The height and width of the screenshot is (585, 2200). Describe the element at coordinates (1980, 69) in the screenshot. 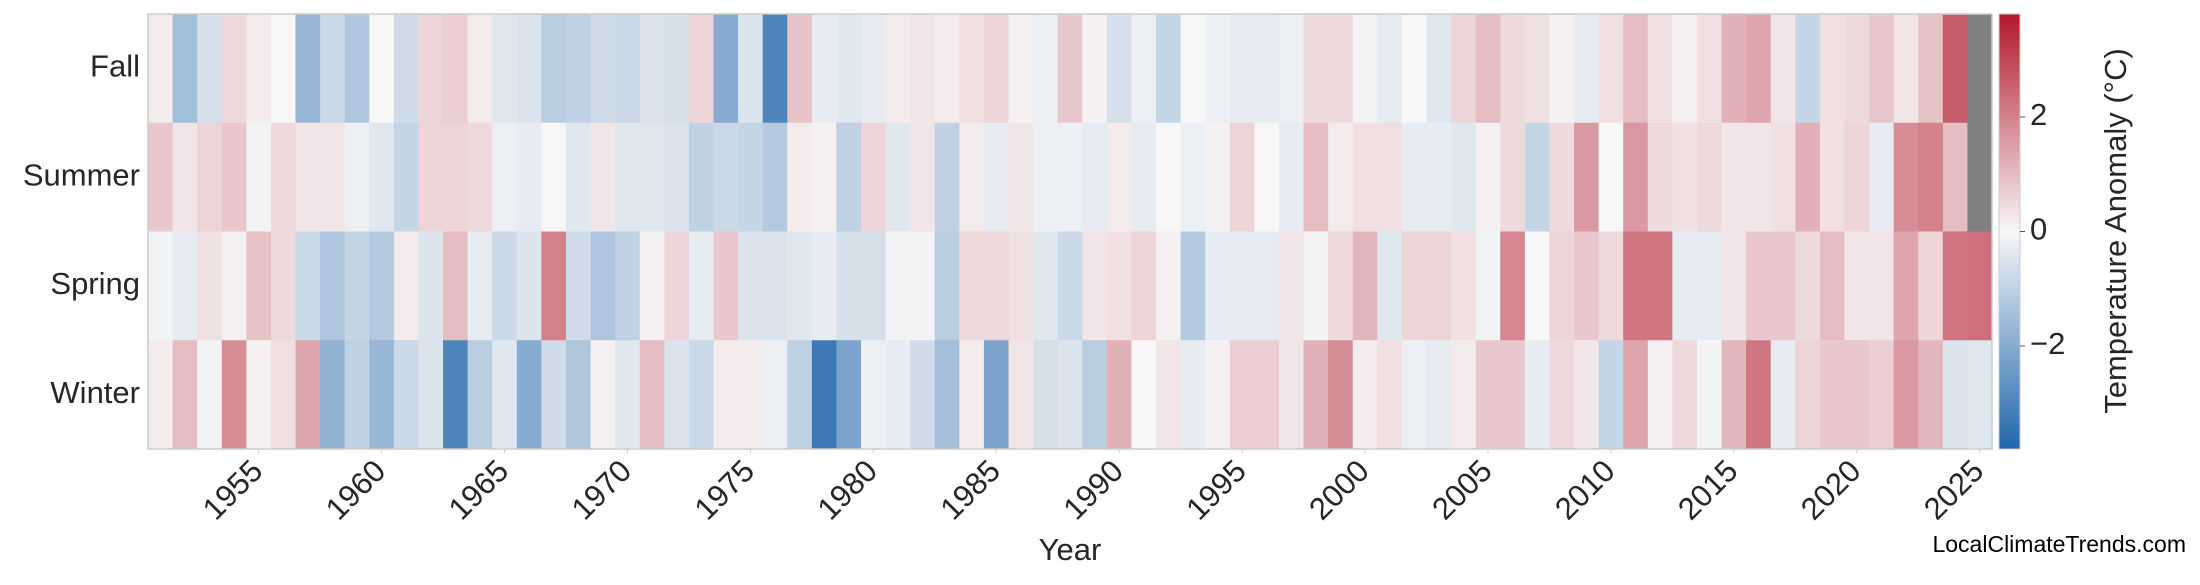

I see `missing-cell` at that location.